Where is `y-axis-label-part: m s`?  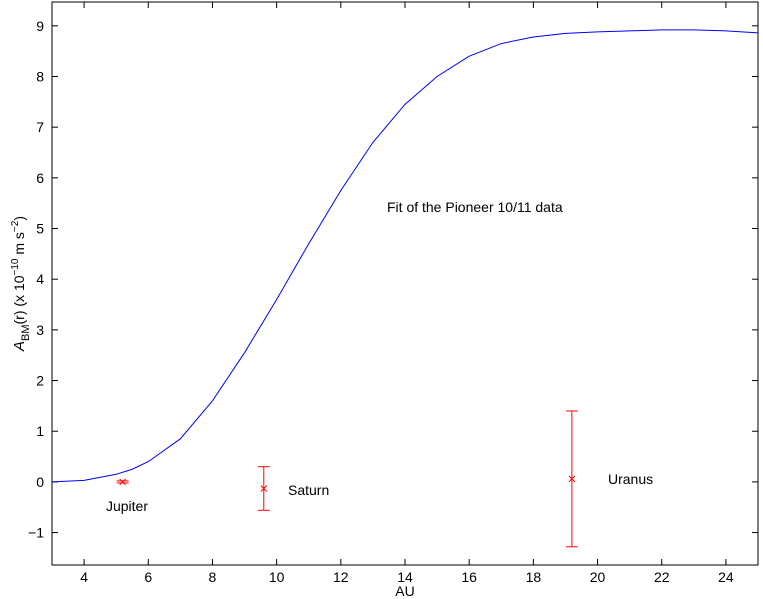
y-axis-label-part: m s is located at coordinates (19, 245).